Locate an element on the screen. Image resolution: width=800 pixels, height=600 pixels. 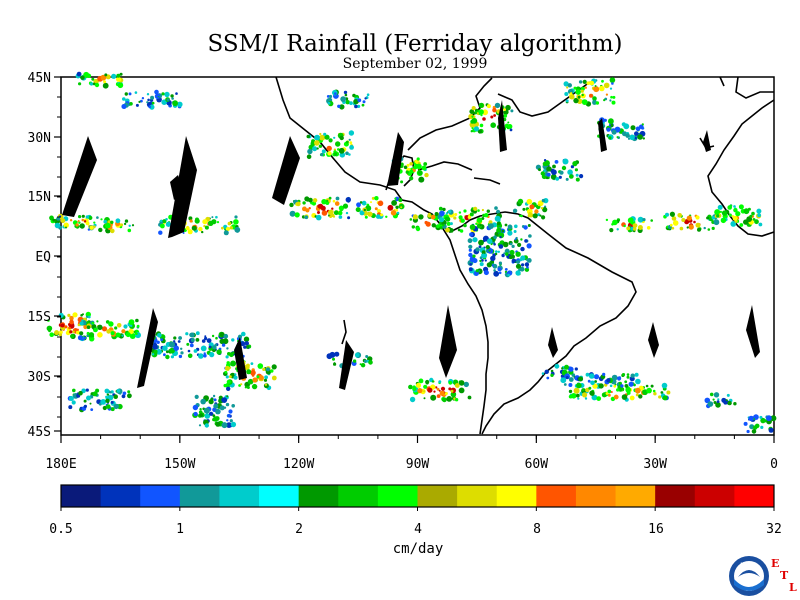
lon-label: 150W is located at coordinates (179, 464).